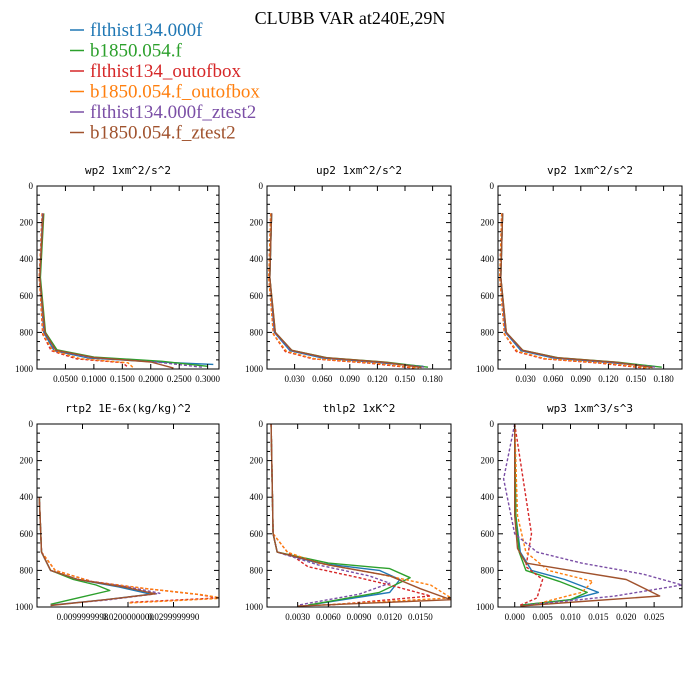 The height and width of the screenshot is (700, 700). What do you see at coordinates (405, 379) in the screenshot?
I see `x-tick-label: 0.150` at bounding box center [405, 379].